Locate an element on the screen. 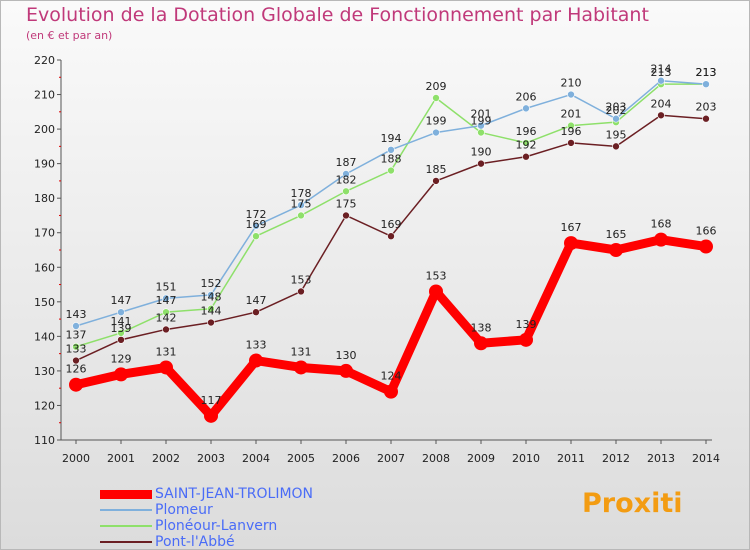 The width and height of the screenshot is (750, 550). x-tick-label: 2006 is located at coordinates (346, 458).